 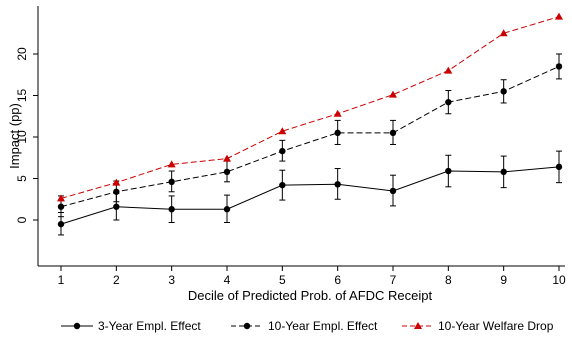 What do you see at coordinates (323, 326) in the screenshot?
I see `legend-label-2: 10-Year Empl. Effect` at bounding box center [323, 326].